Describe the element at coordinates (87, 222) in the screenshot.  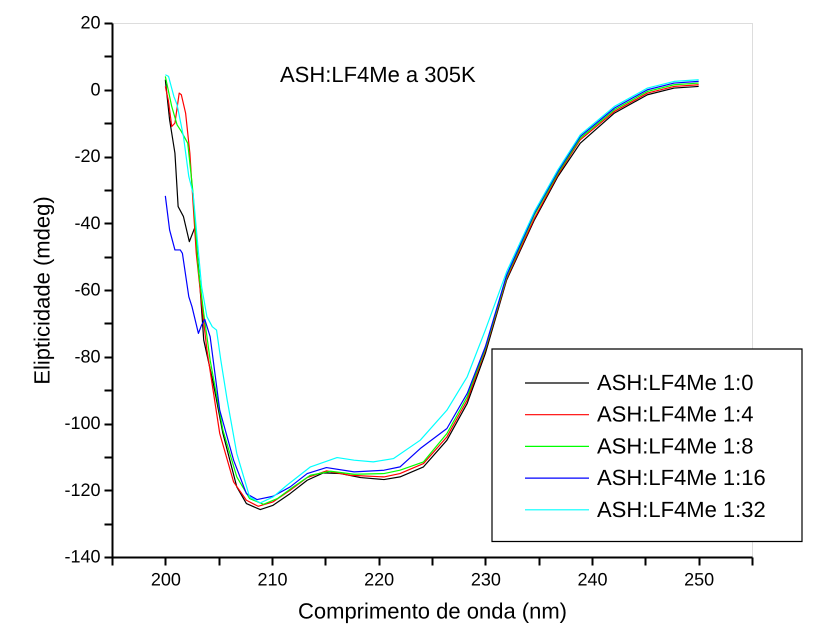
I see `y-tick-label: -40` at that location.